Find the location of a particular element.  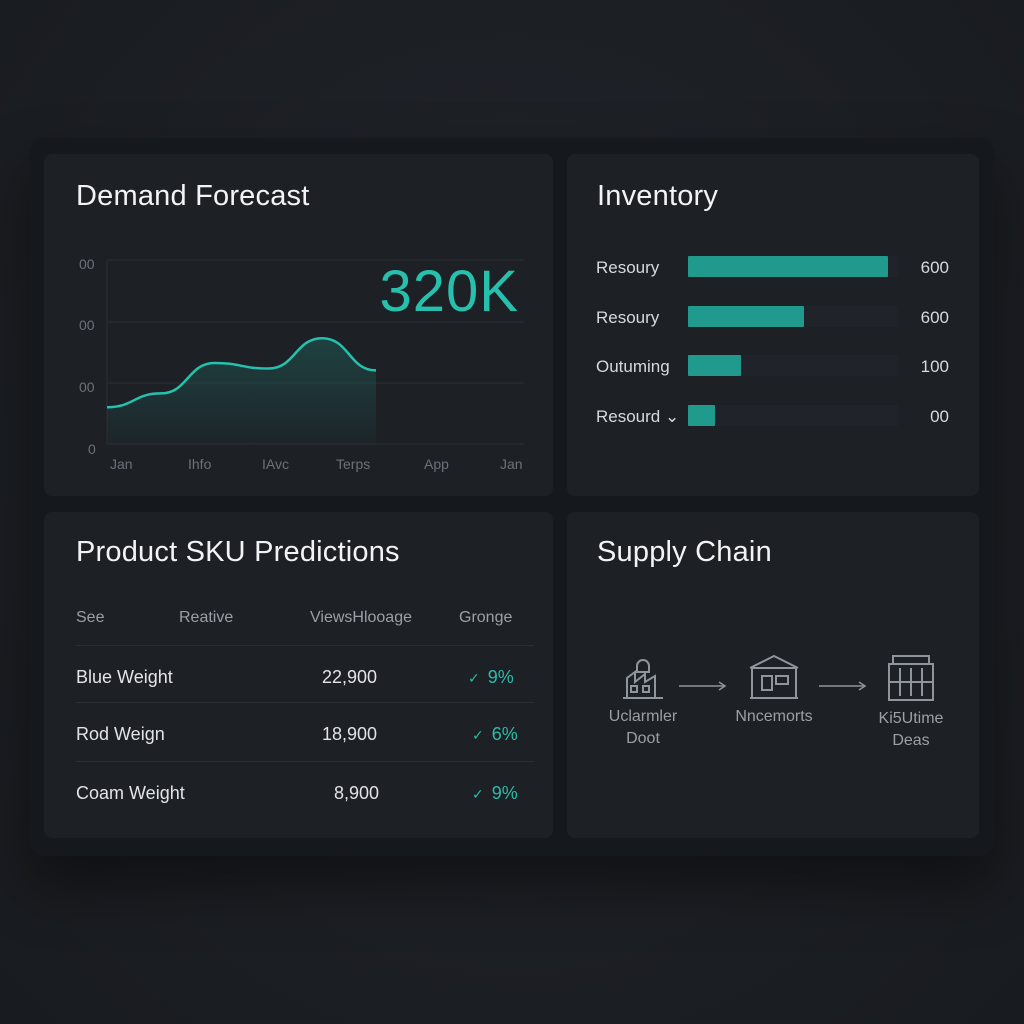

column-header: ViewsHlooage is located at coordinates (361, 617).